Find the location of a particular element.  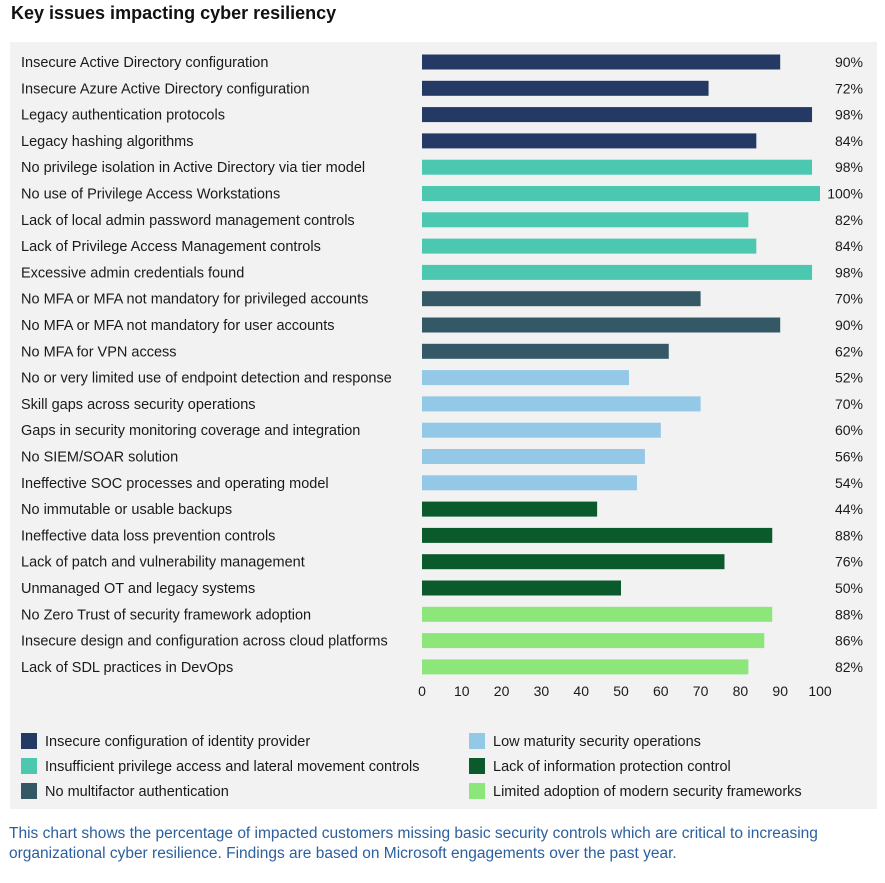

legend-label: Lack of information protection control is located at coordinates (612, 767).